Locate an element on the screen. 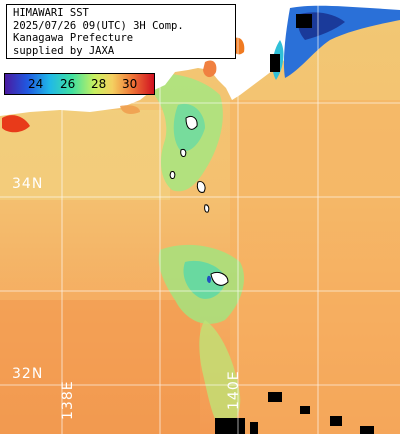 This screenshot has height=434, width=400. lat-label-34n: 34N is located at coordinates (28, 184).